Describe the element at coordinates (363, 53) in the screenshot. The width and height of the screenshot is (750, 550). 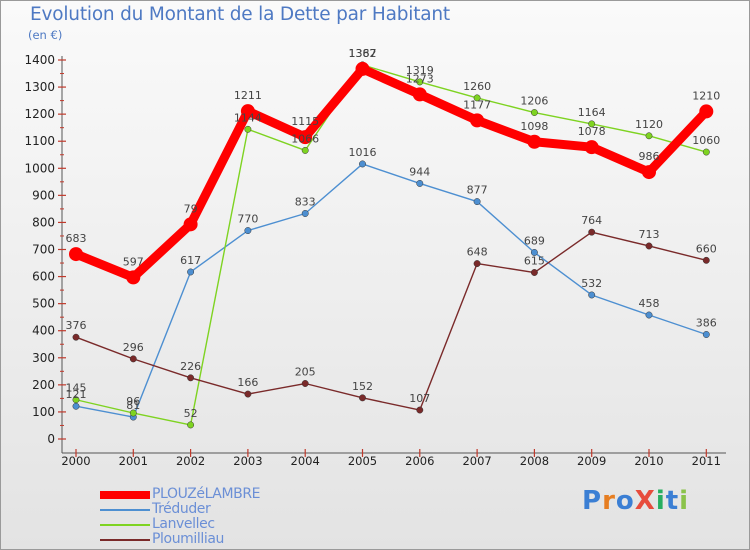
I see `data-label-plouzelambre: 1367` at that location.